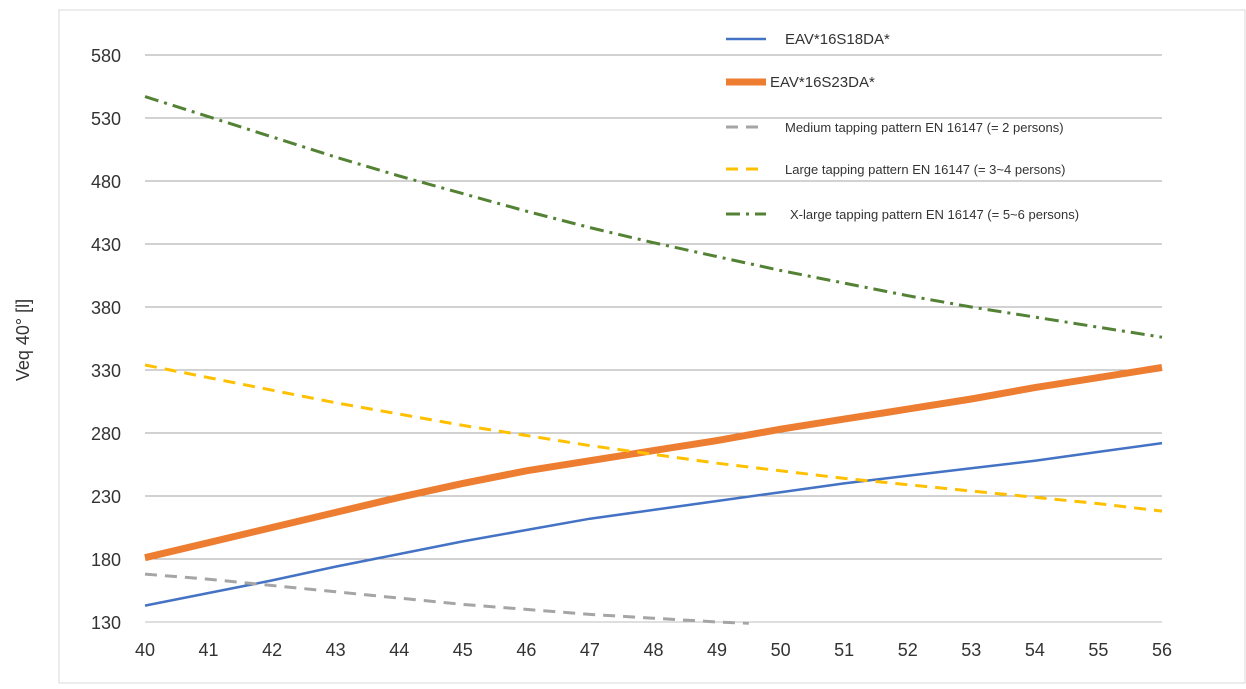  I want to click on x-tick-label: 42, so click(272, 650).